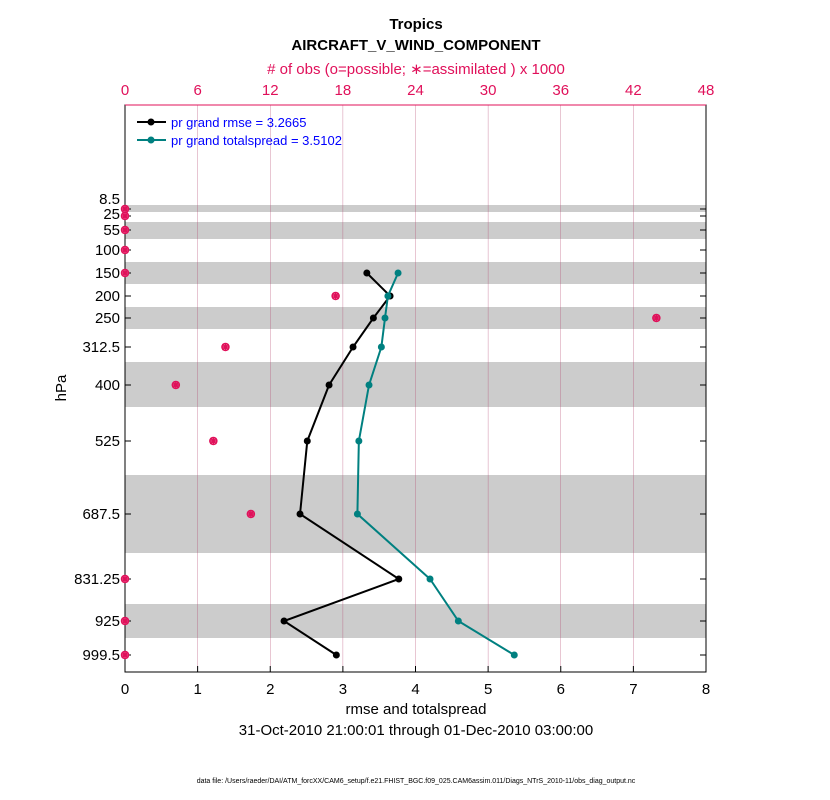 The image size is (830, 800). I want to click on y-tick-label: 999.5, so click(101, 655).